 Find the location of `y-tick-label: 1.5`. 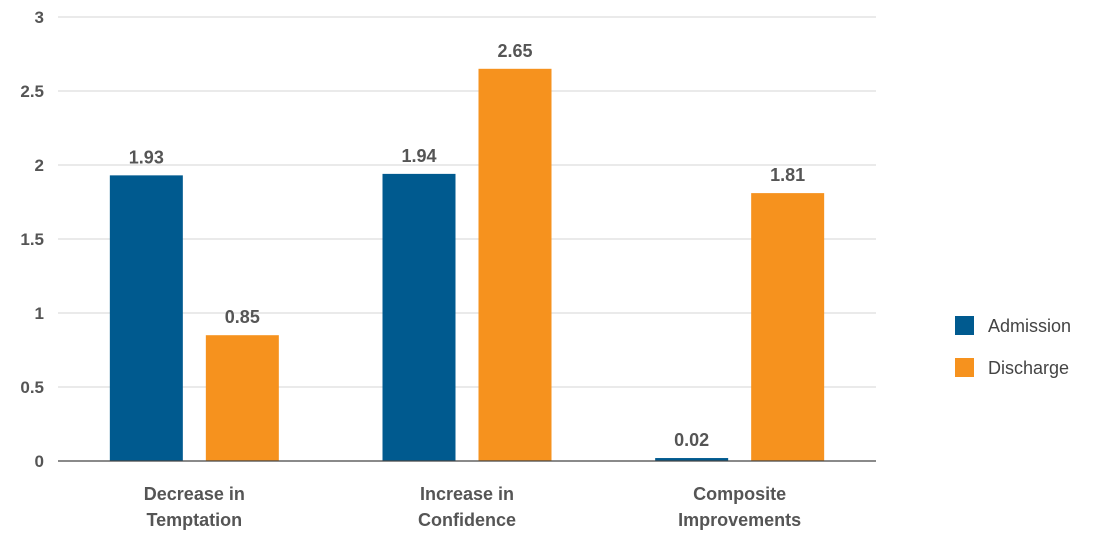

y-tick-label: 1.5 is located at coordinates (32, 239).